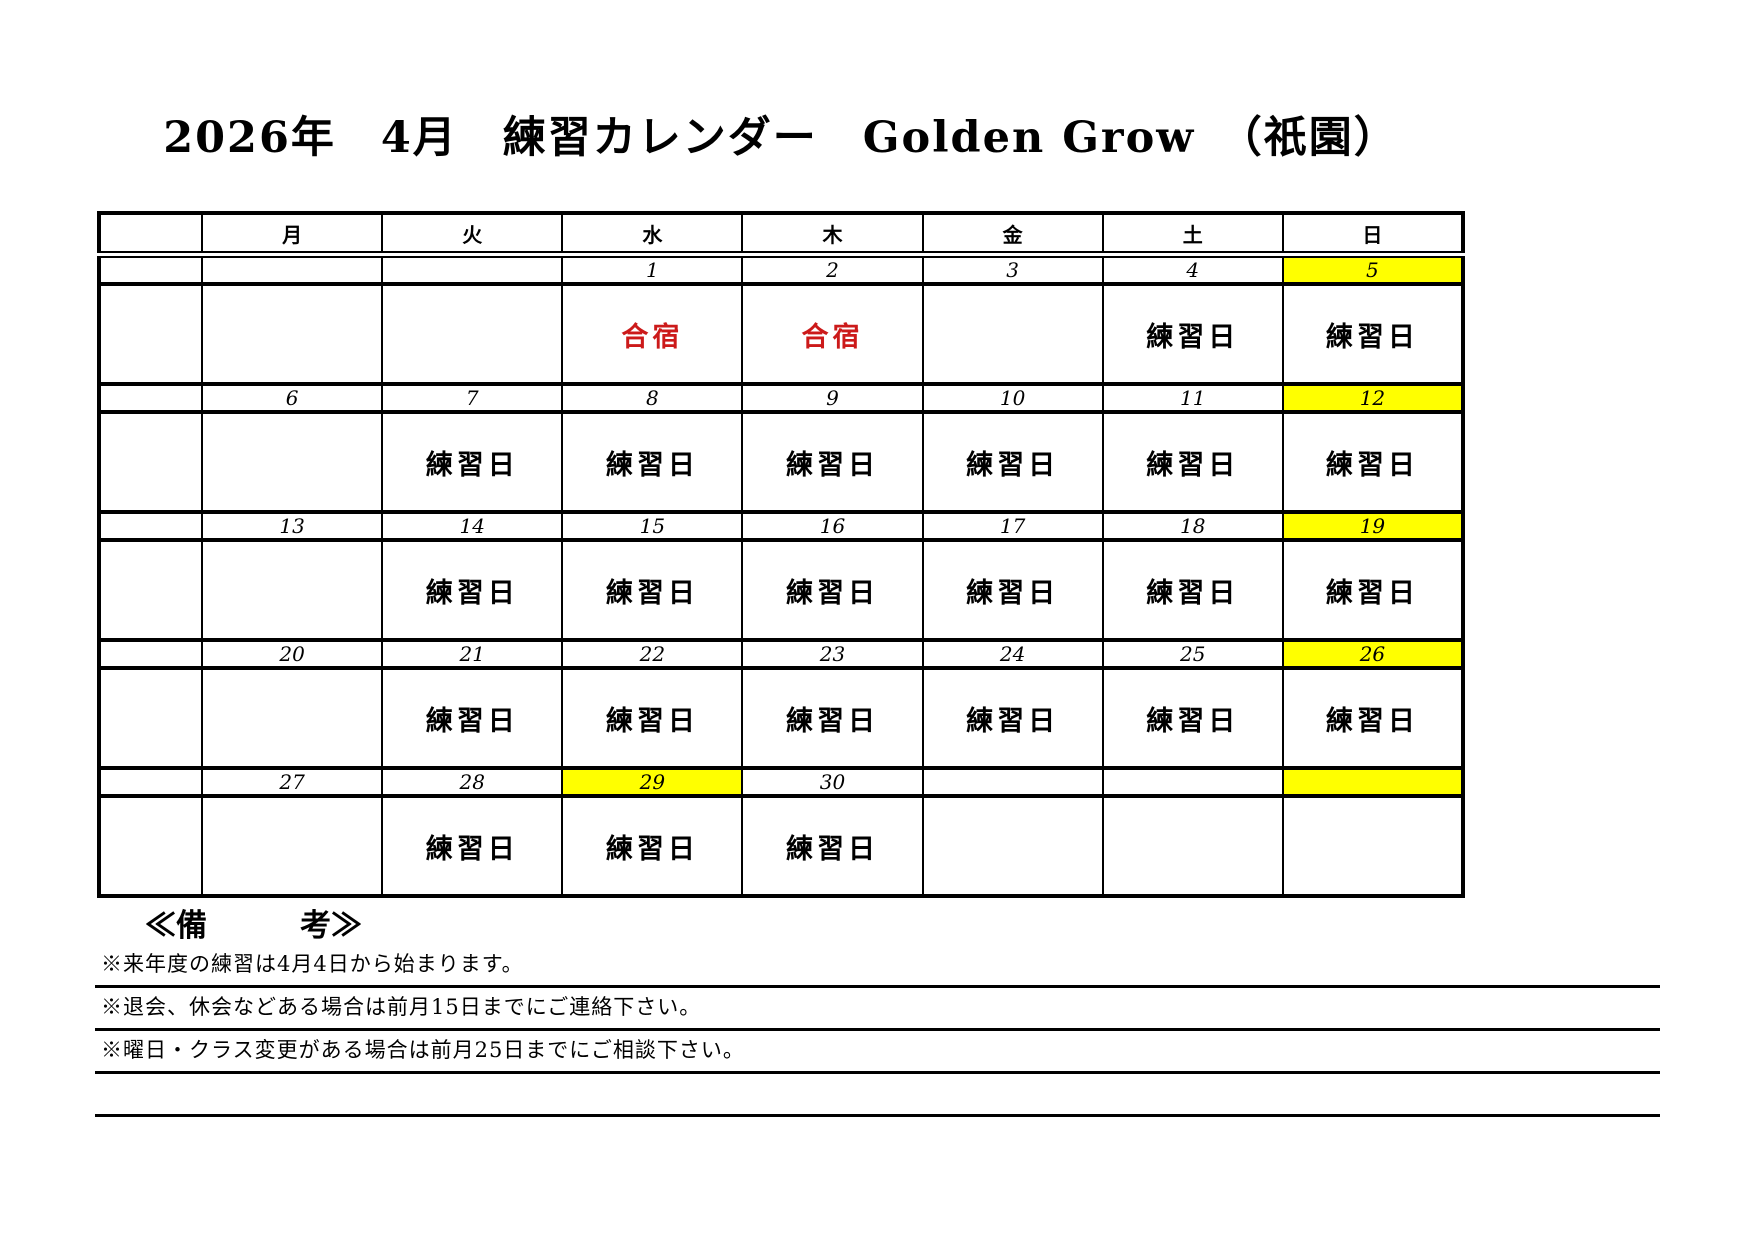 The height and width of the screenshot is (1240, 1754). I want to click on date-cell: 19, so click(1373, 526).